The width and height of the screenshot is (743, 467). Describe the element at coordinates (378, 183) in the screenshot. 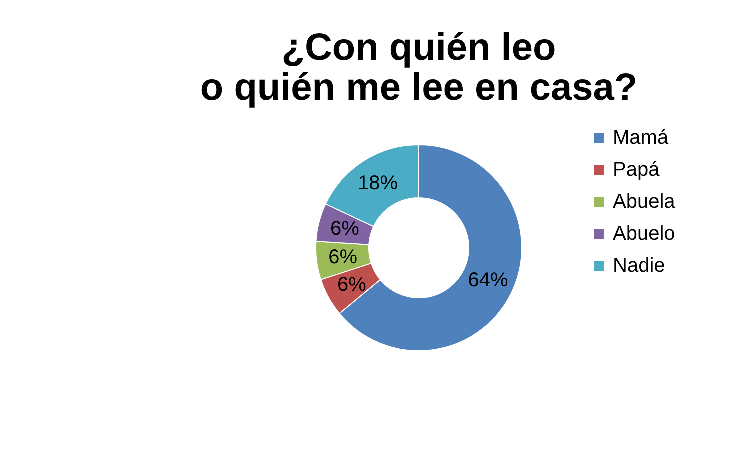

I see `data-label: 18%` at that location.